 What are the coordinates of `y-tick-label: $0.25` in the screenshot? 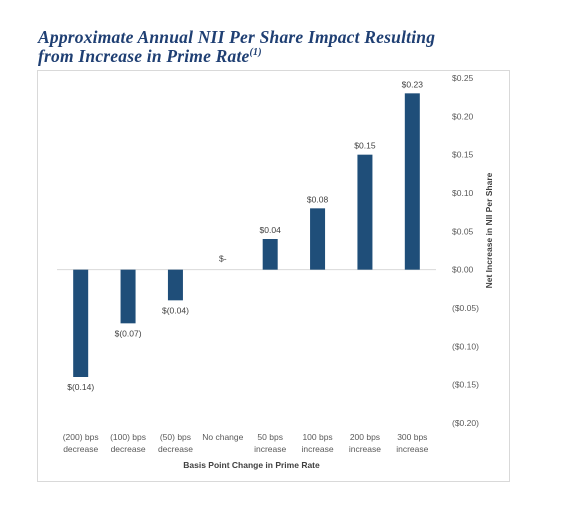 It's located at (463, 78).